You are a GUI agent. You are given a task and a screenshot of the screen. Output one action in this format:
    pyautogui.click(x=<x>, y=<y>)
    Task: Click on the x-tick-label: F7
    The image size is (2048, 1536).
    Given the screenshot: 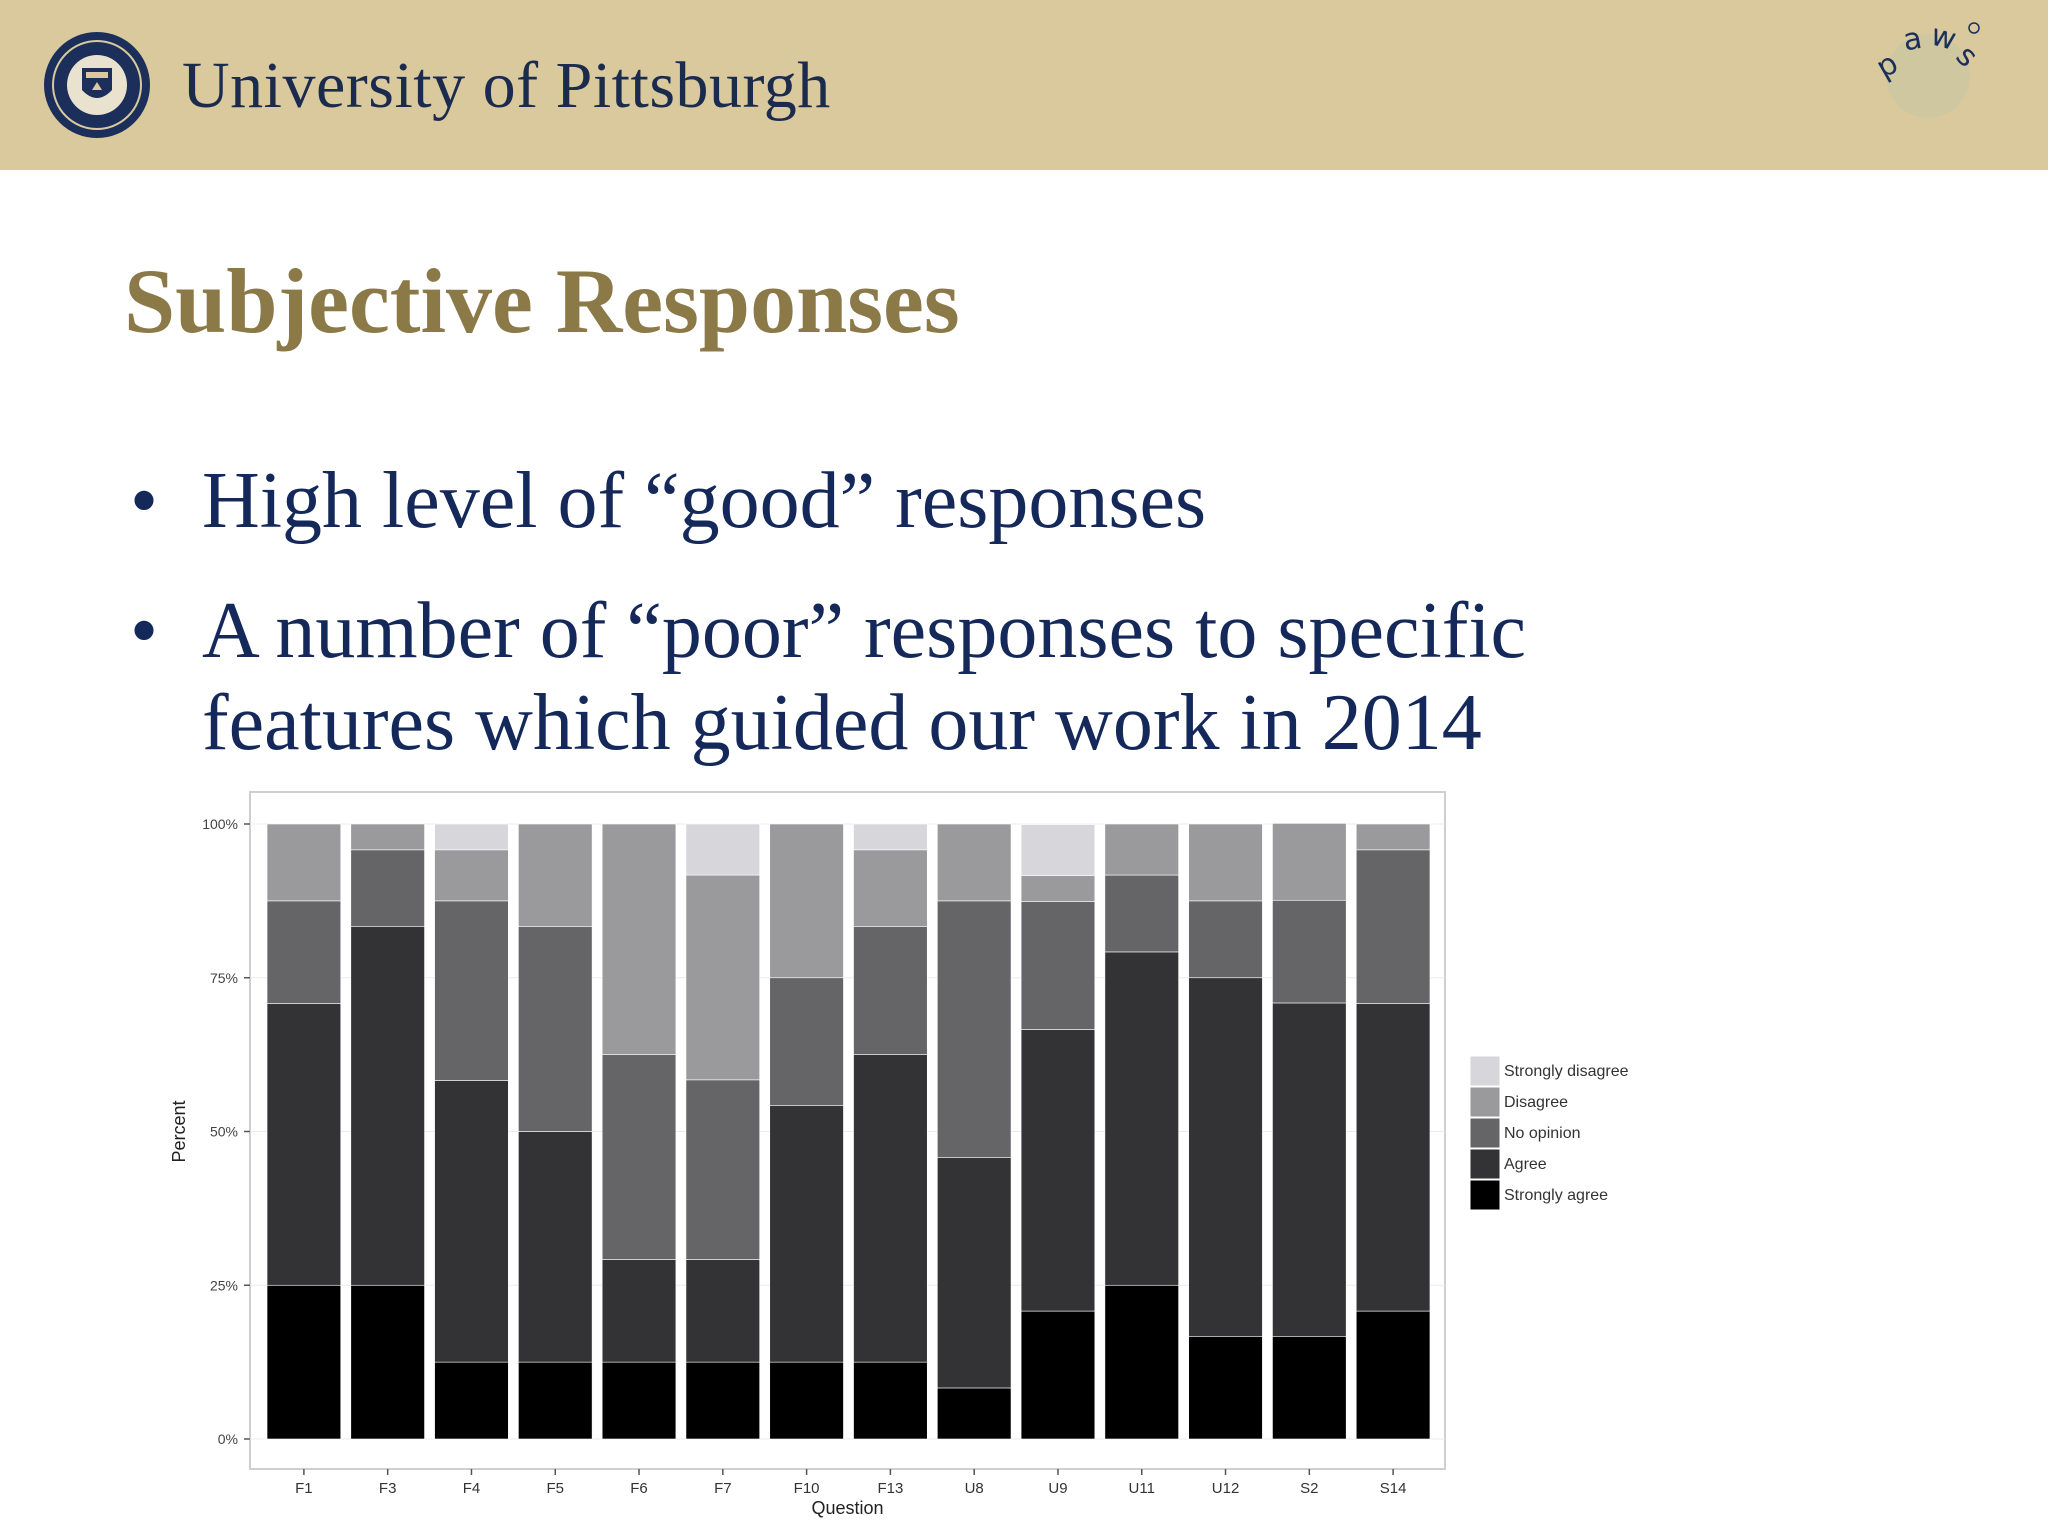 What is the action you would take?
    pyautogui.click(x=723, y=1488)
    